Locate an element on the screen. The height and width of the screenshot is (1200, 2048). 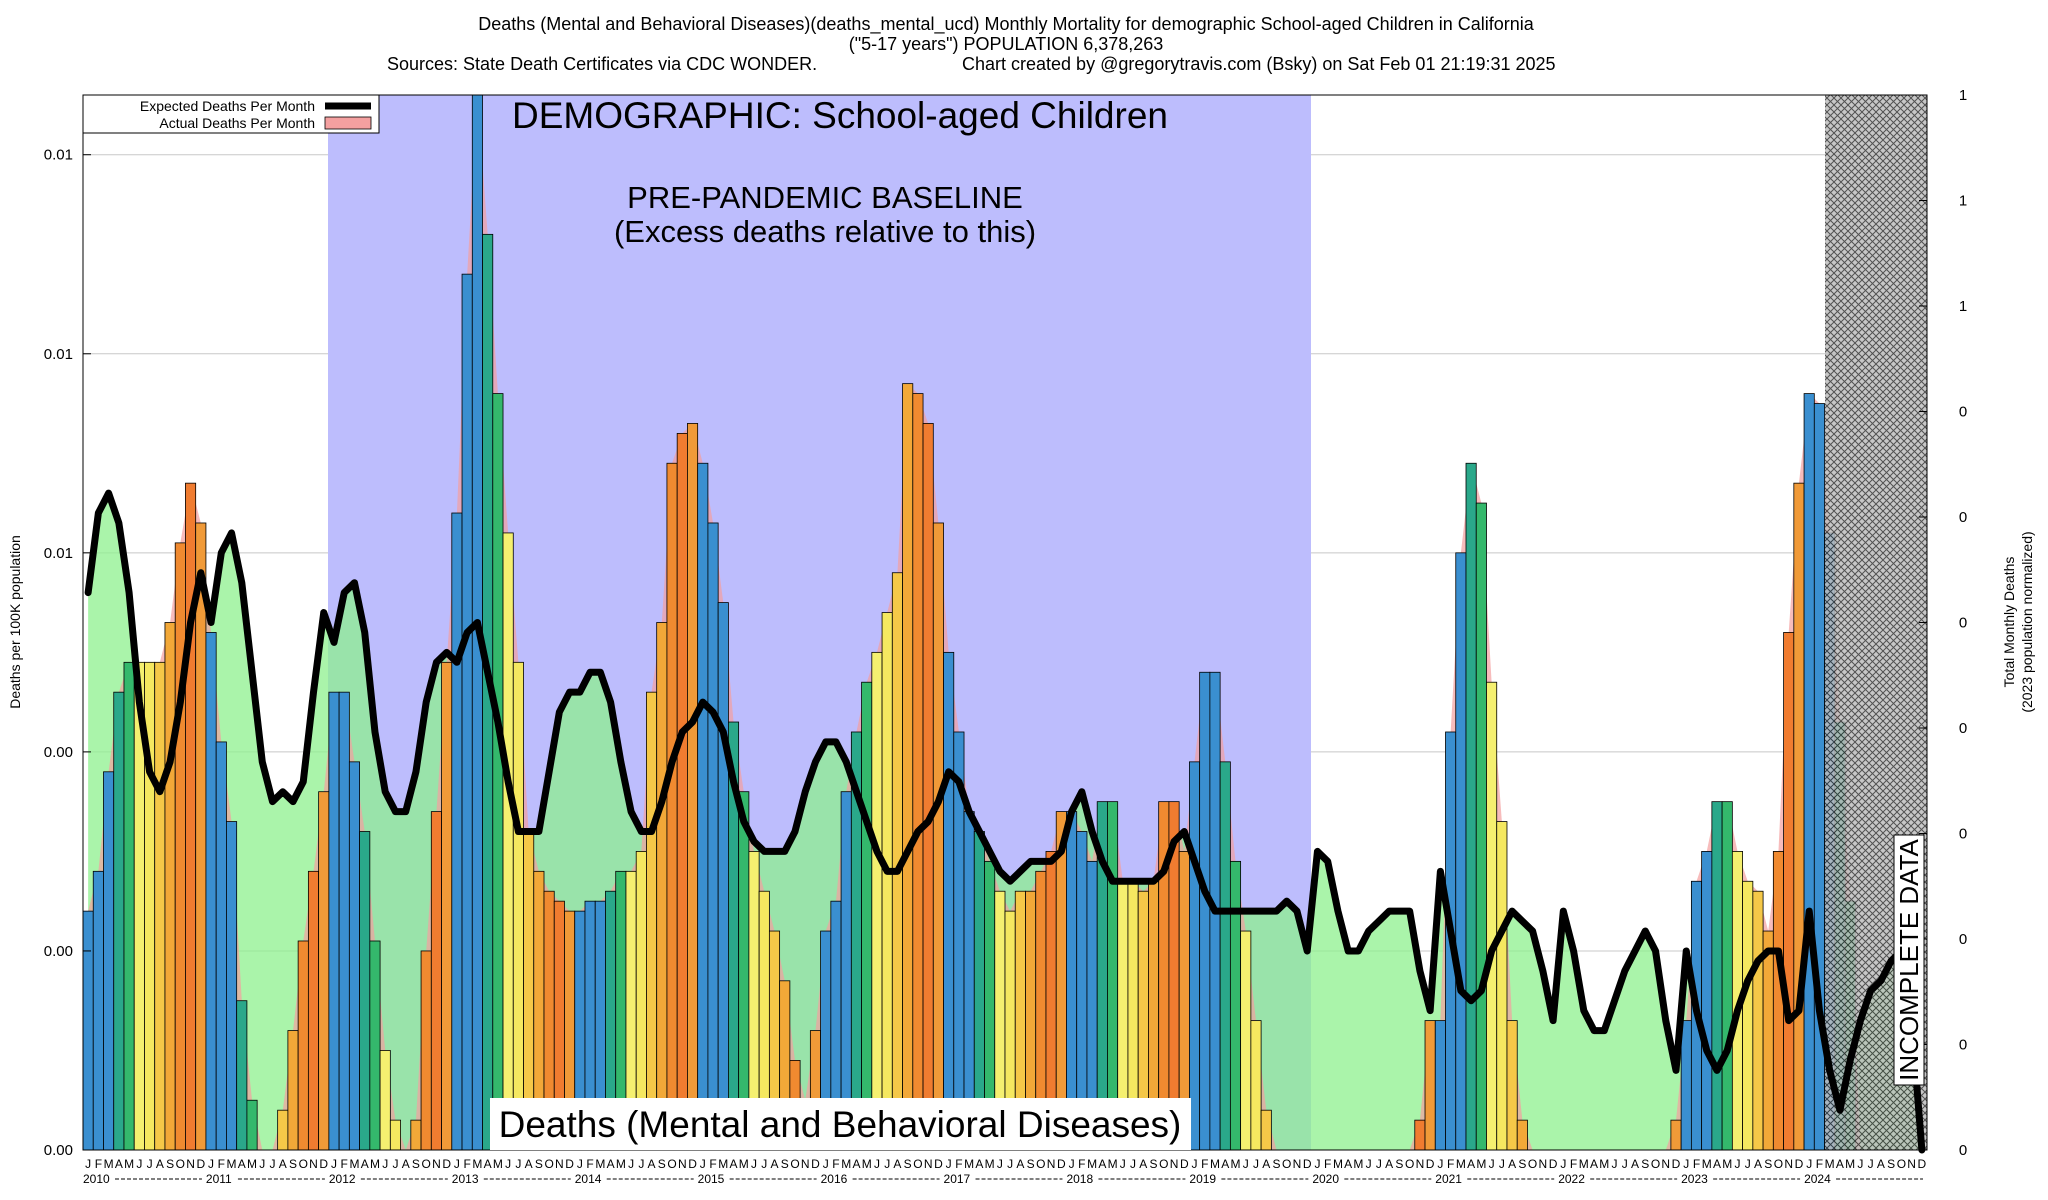
annotation-baseline: PRE-PANDEMIC BASELINE is located at coordinates (825, 197).